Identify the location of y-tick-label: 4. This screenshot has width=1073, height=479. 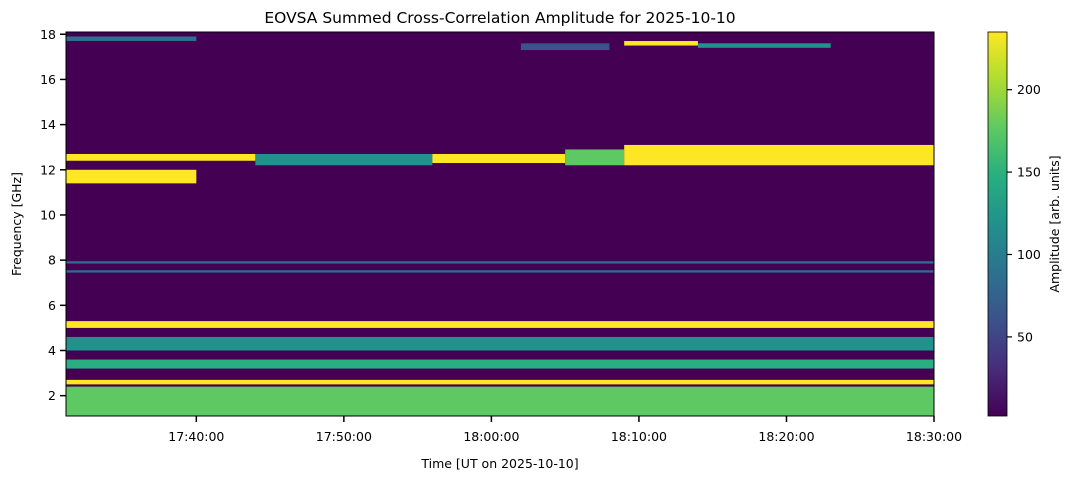
(52, 350).